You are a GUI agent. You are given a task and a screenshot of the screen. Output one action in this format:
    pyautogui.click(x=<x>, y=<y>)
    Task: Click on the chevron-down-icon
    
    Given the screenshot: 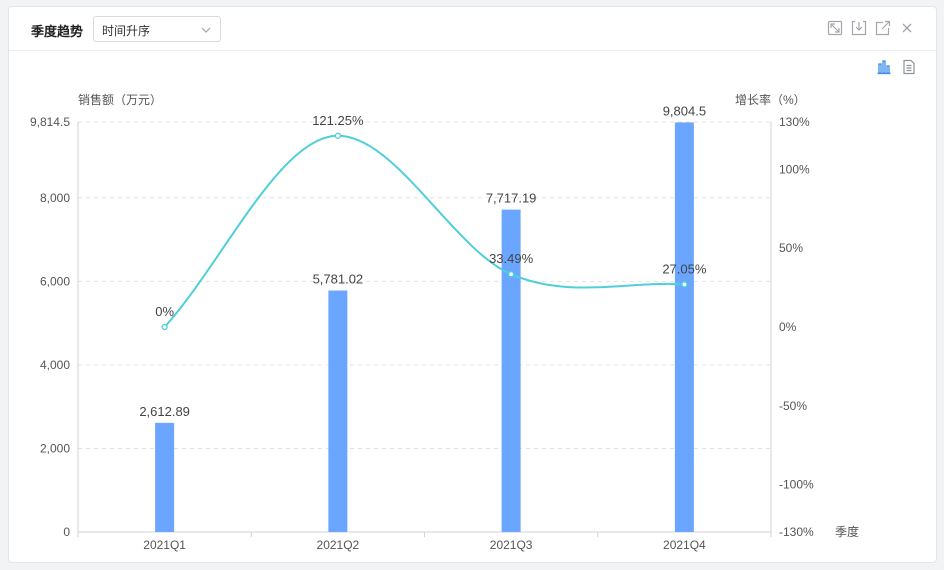 What is the action you would take?
    pyautogui.click(x=206, y=32)
    